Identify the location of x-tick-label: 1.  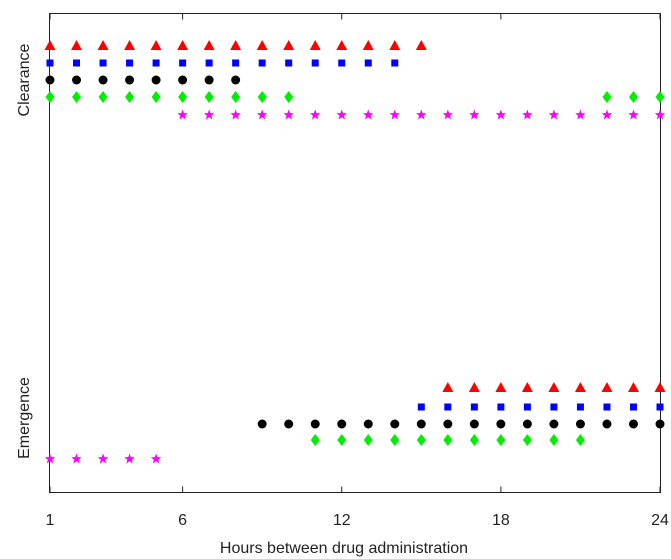
(50, 520).